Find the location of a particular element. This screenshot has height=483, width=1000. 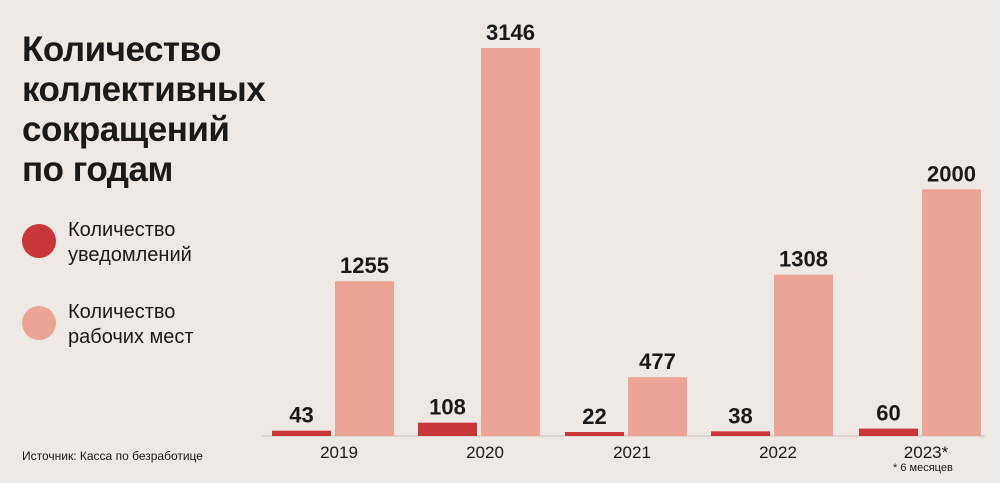

bar-notifications-2020 is located at coordinates (447, 429).